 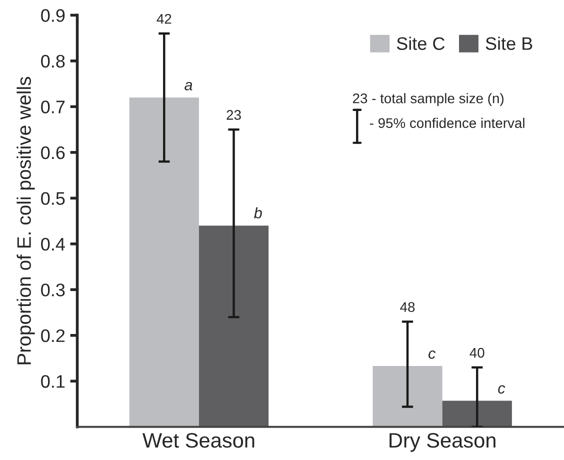 I want to click on y-axis-title: Proportion of E. coli positive wells, so click(x=25, y=220).